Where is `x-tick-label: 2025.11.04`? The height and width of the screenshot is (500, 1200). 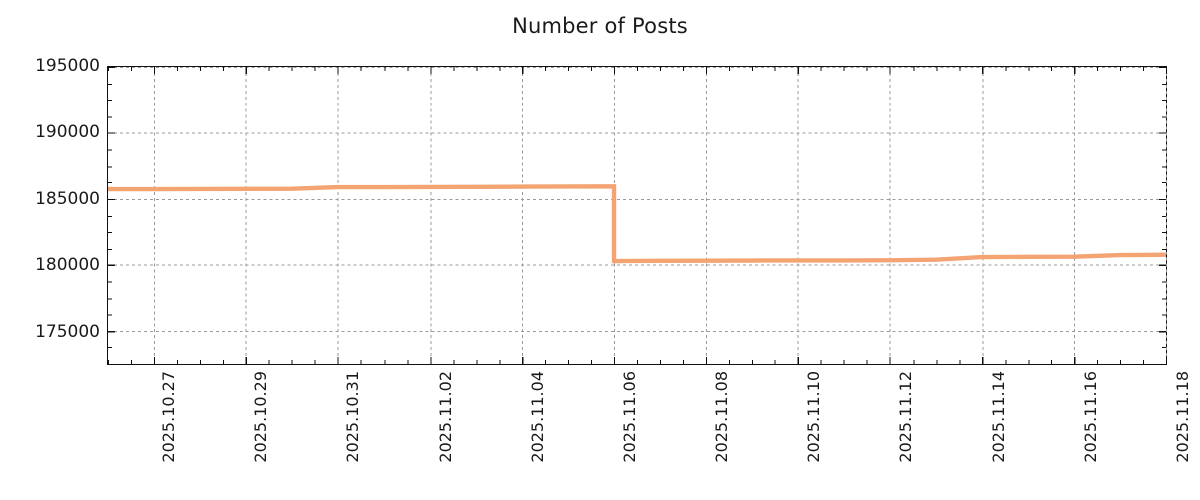
x-tick-label: 2025.11.04 is located at coordinates (537, 417).